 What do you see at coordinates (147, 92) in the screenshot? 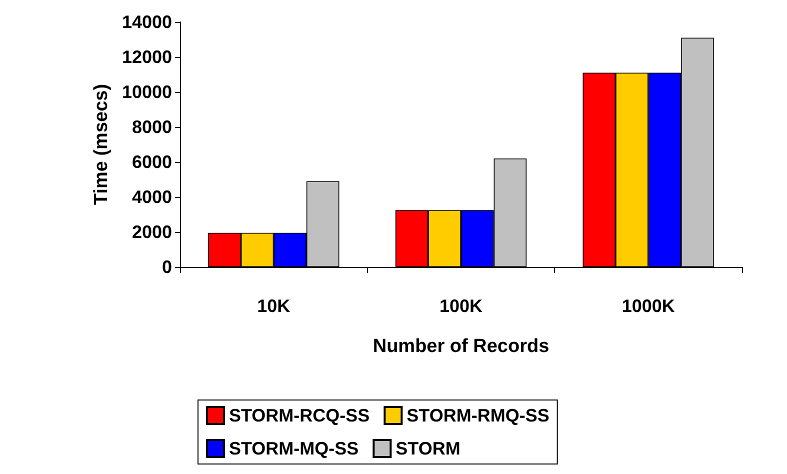
I see `y-tick-label: 10000` at bounding box center [147, 92].